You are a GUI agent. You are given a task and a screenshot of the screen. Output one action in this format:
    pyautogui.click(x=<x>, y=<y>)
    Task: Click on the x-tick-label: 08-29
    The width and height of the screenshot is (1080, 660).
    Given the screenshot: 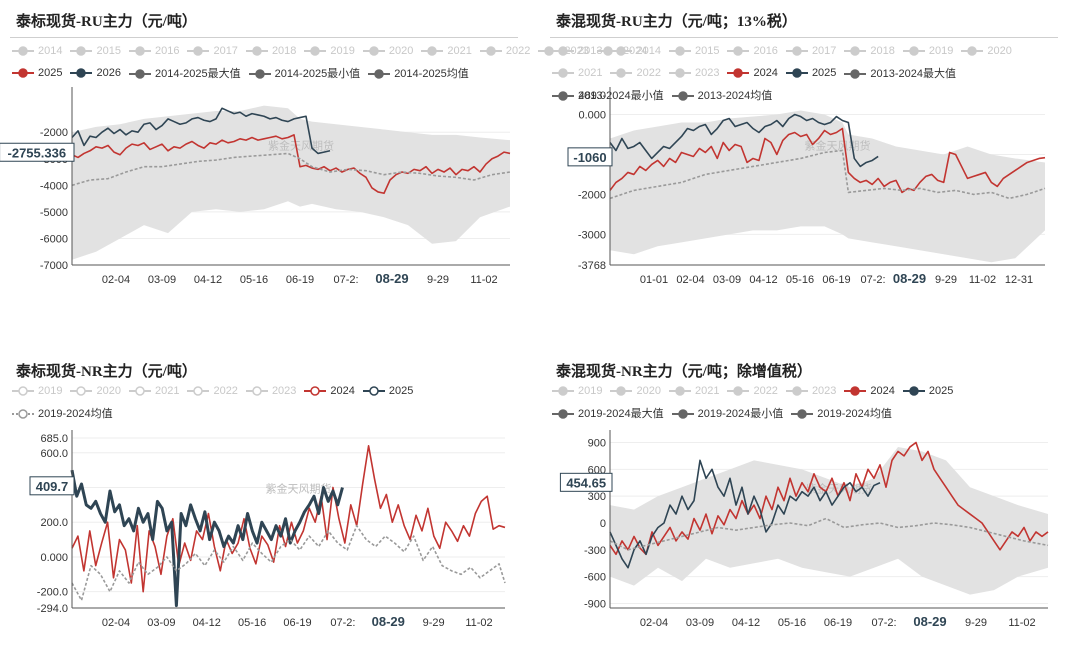 What is the action you would take?
    pyautogui.click(x=388, y=621)
    